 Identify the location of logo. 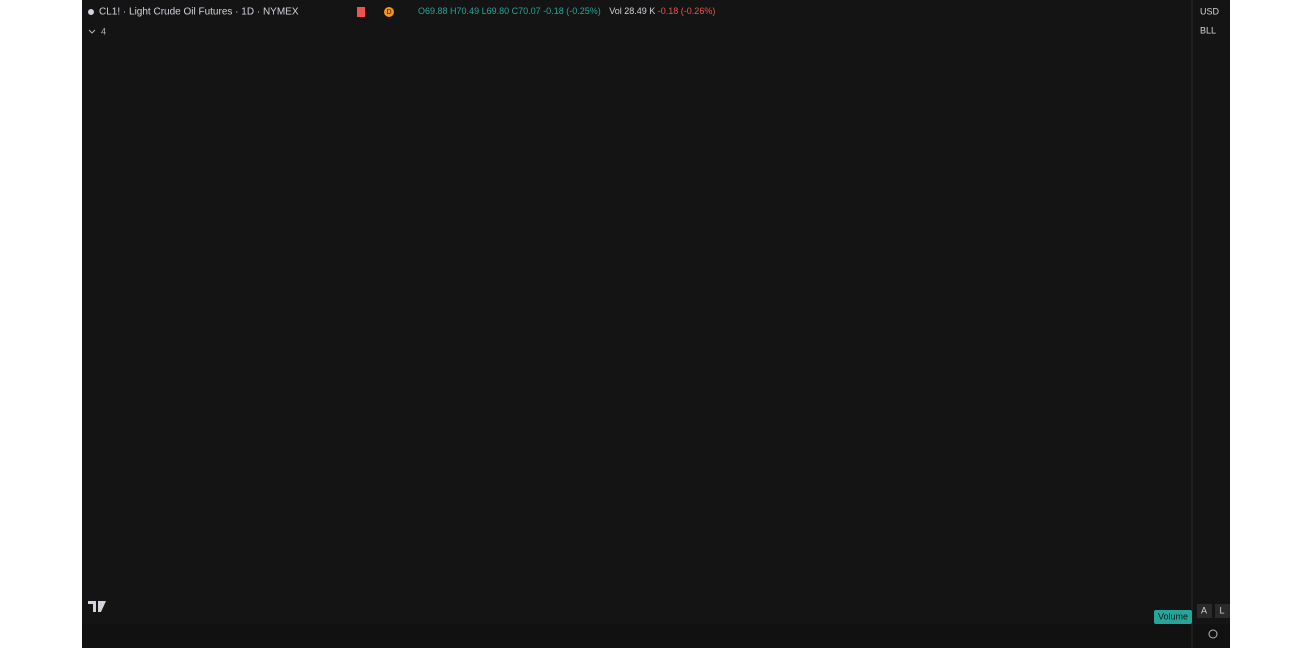
(97, 606).